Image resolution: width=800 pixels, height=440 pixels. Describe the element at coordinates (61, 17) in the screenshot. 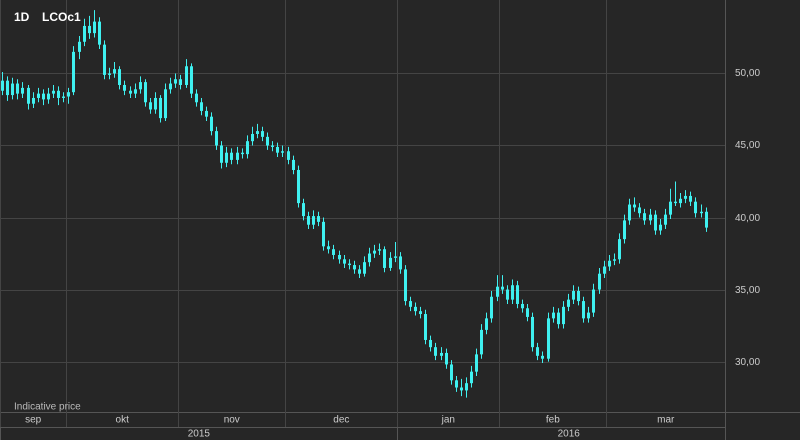

I see `symbol: LCOc1` at that location.